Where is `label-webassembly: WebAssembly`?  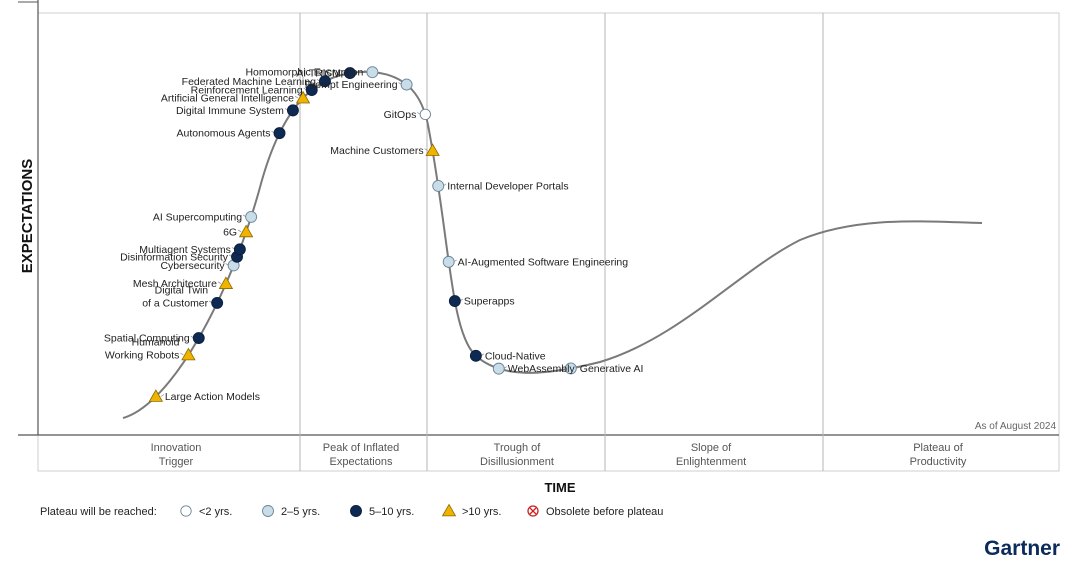
label-webassembly: WebAssembly is located at coordinates (542, 369).